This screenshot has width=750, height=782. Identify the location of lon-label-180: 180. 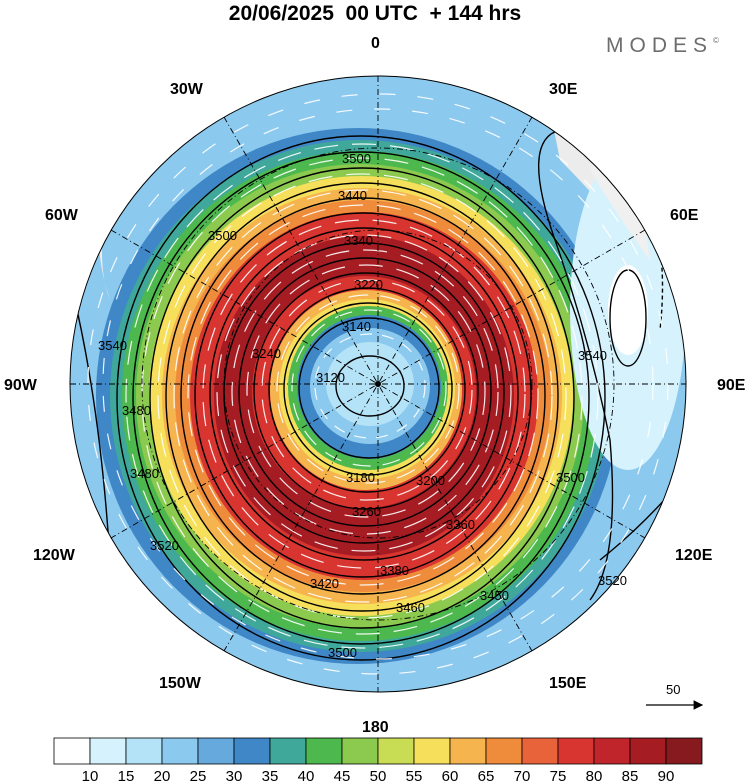
(375, 727).